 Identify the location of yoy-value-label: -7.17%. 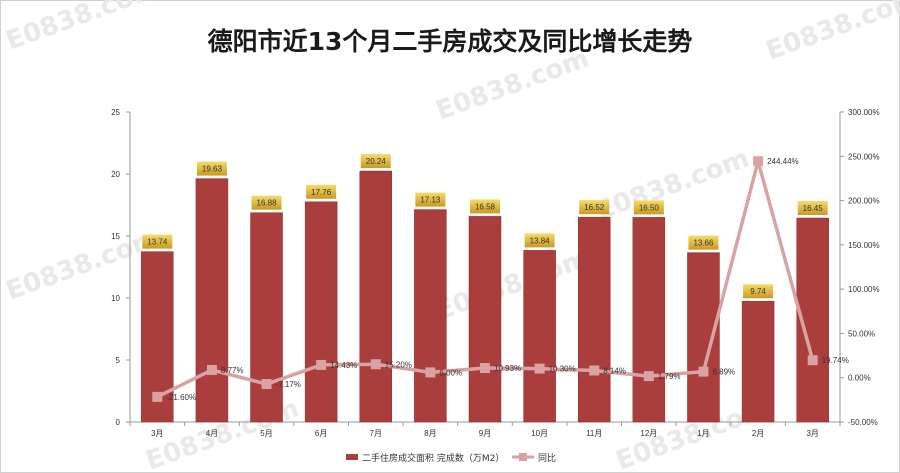
(288, 384).